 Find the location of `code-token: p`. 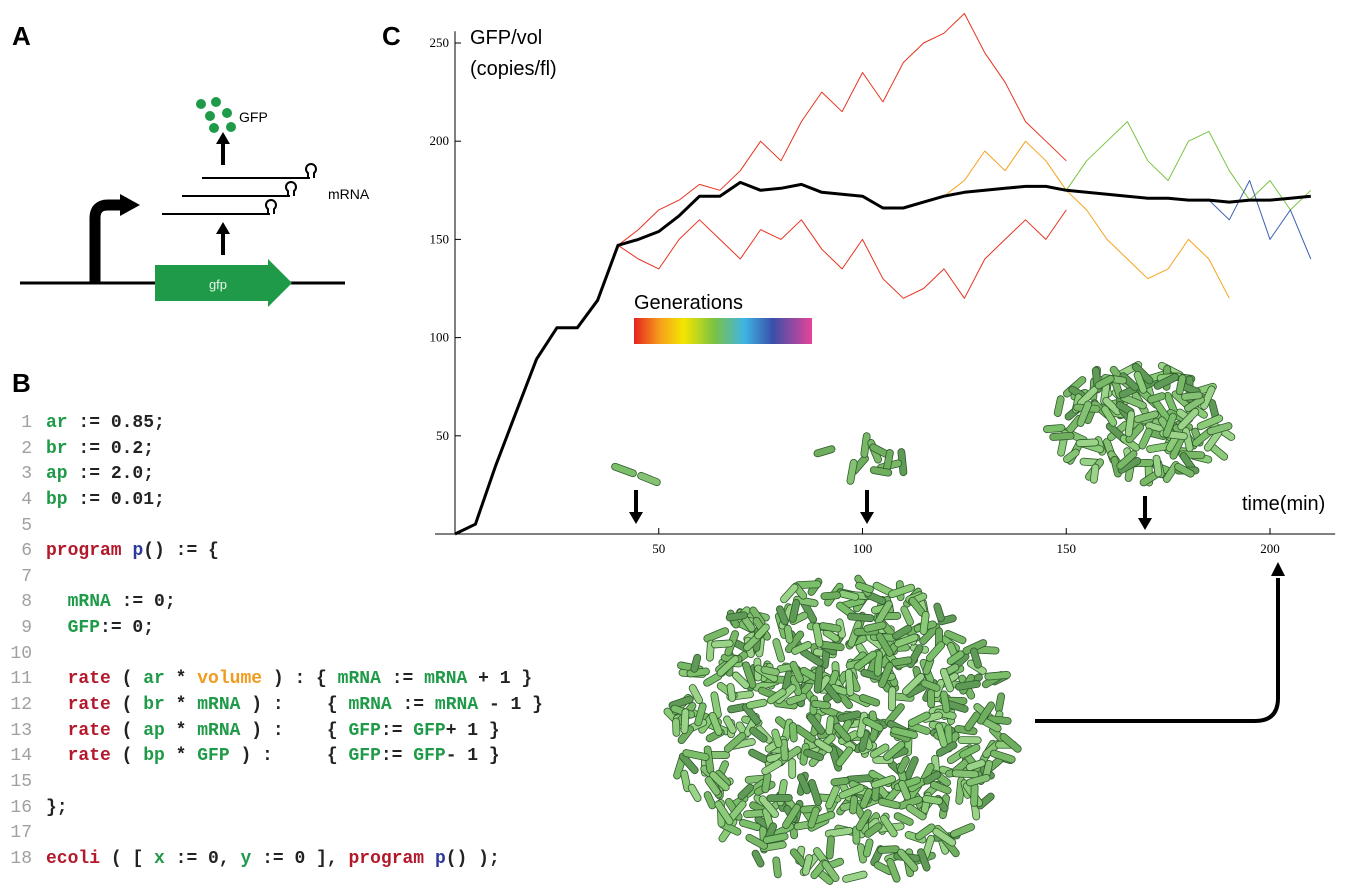

code-token: p is located at coordinates (138, 551).